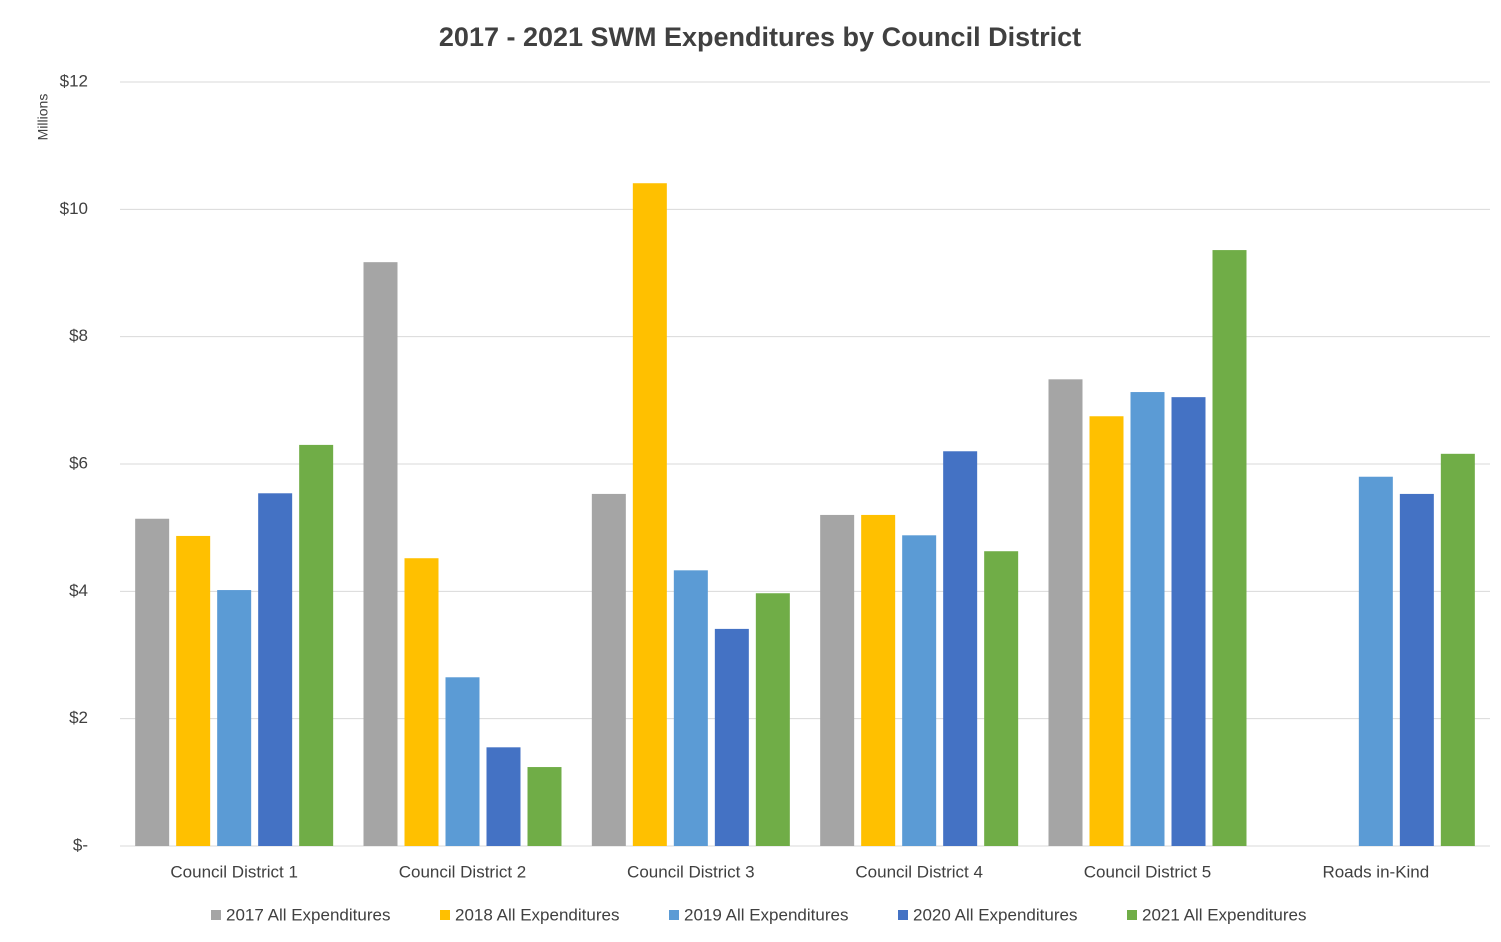  Describe the element at coordinates (308, 914) in the screenshot. I see `legend-label: 2017 All Expenditures` at that location.